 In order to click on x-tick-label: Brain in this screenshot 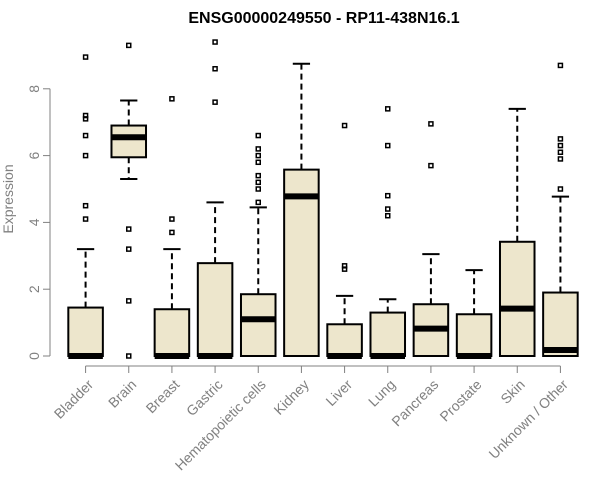, I will do `click(122, 393)`.